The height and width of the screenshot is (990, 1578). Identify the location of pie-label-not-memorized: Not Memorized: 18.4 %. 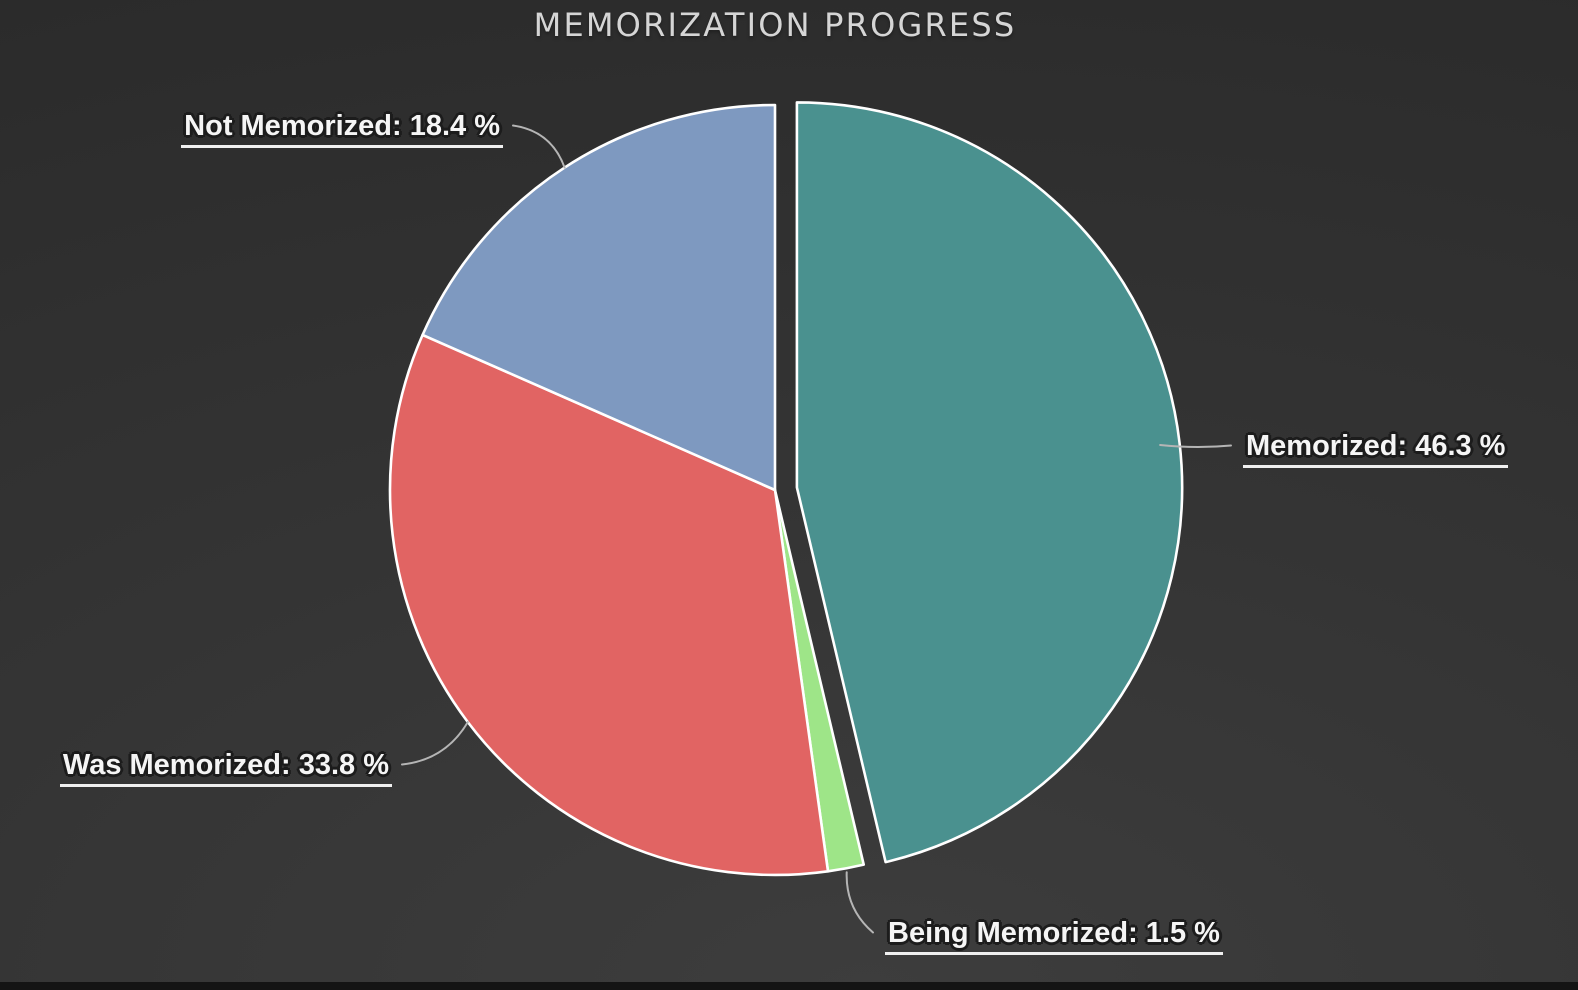
(342, 128).